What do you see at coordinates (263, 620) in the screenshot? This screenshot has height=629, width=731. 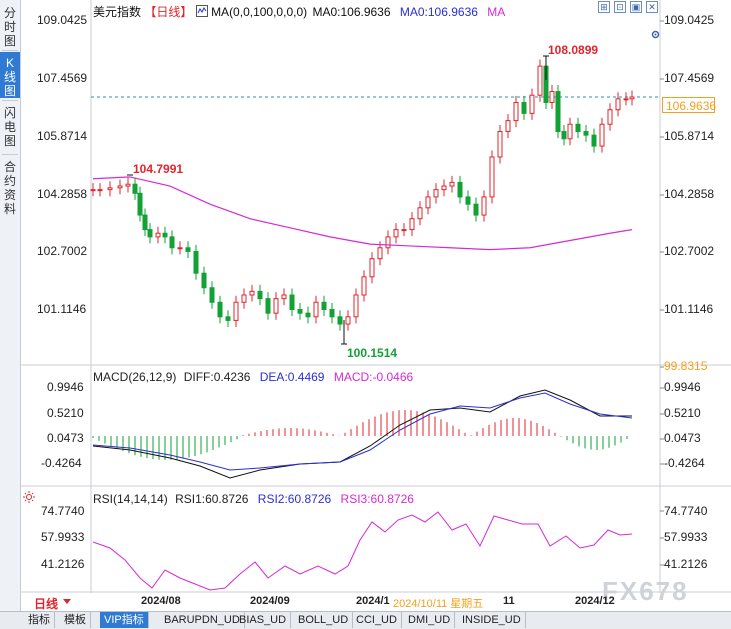 I see `tab-bias: BIAS_UD` at bounding box center [263, 620].